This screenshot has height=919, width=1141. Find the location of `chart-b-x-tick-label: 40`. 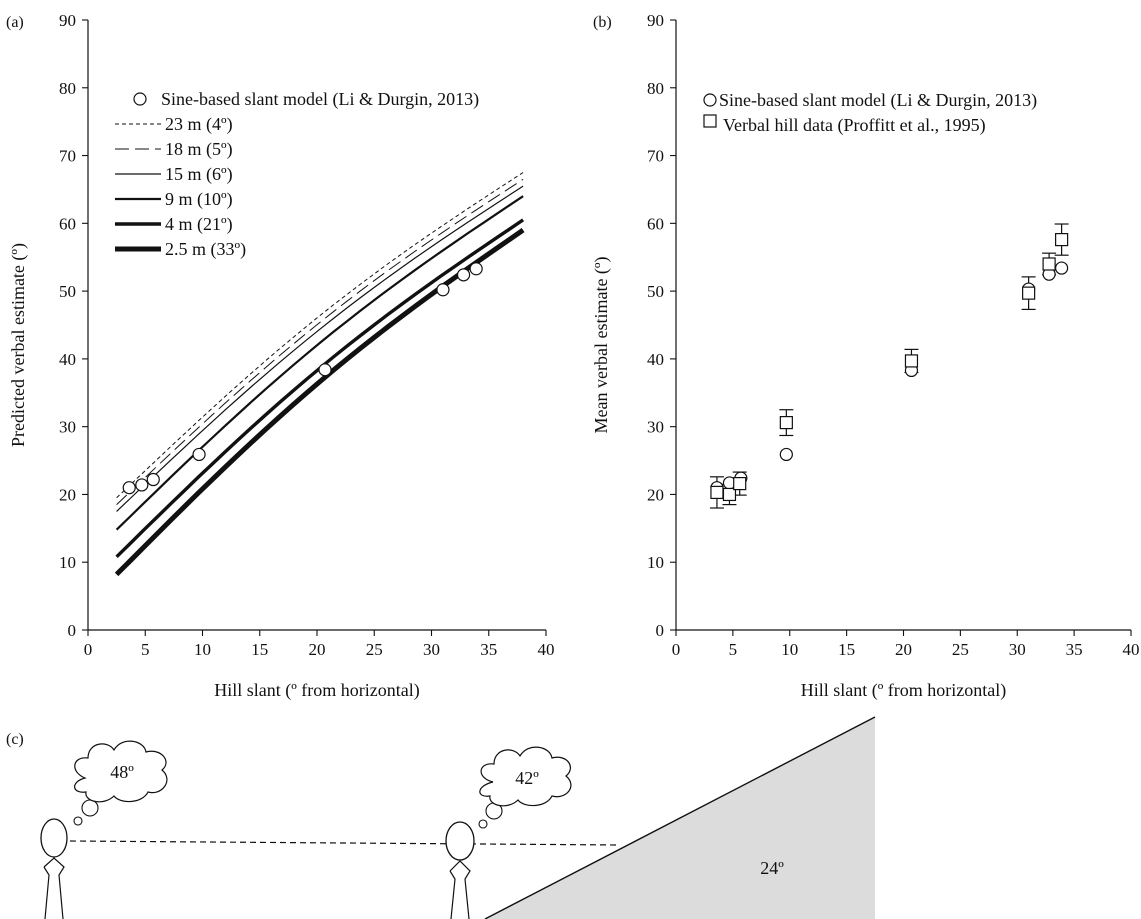

chart-b-x-tick-label: 40 is located at coordinates (1131, 649).